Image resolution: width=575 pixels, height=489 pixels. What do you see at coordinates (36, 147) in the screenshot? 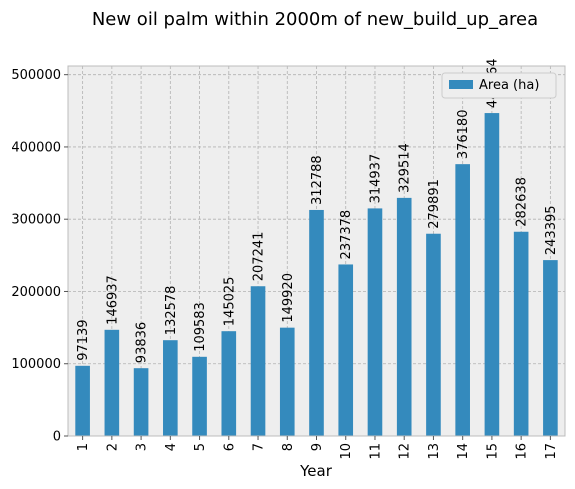
I see `y-tick-label: 400000` at bounding box center [36, 147].